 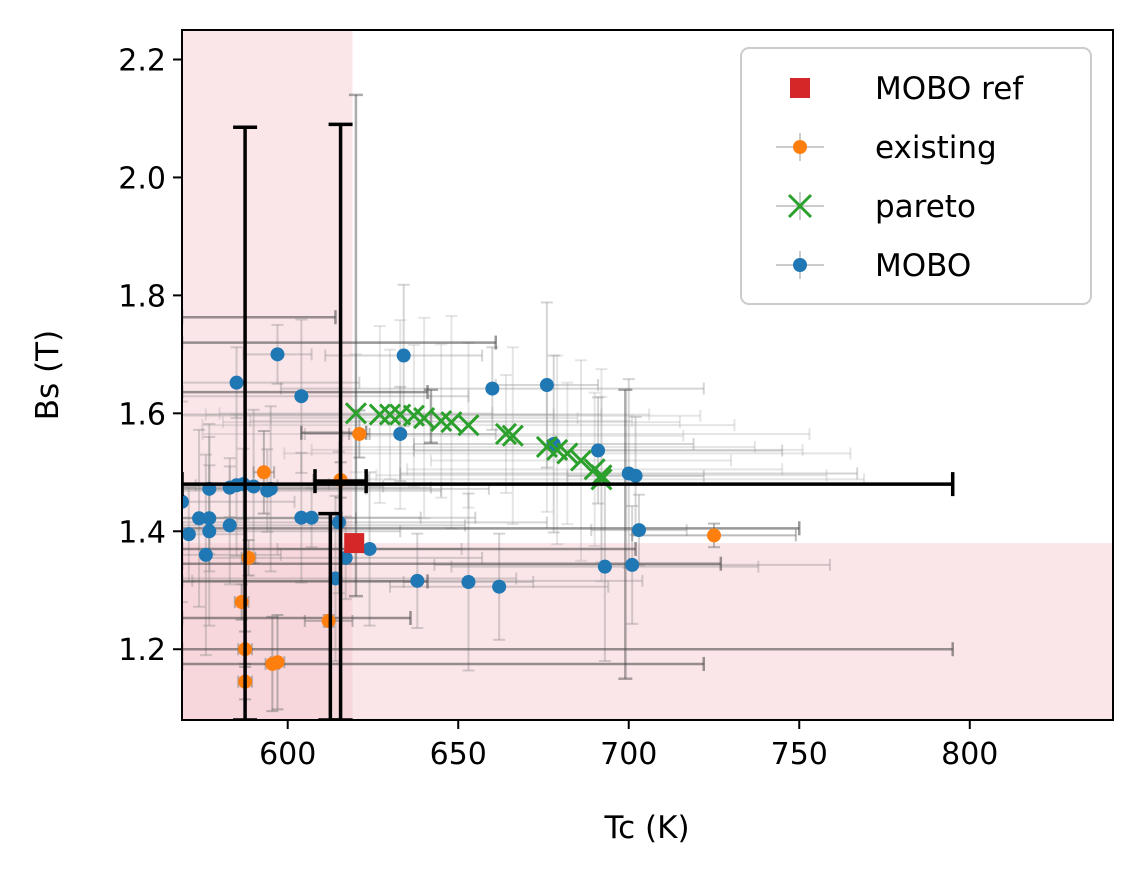 I want to click on y-tick-label: 2.0, so click(x=142, y=178).